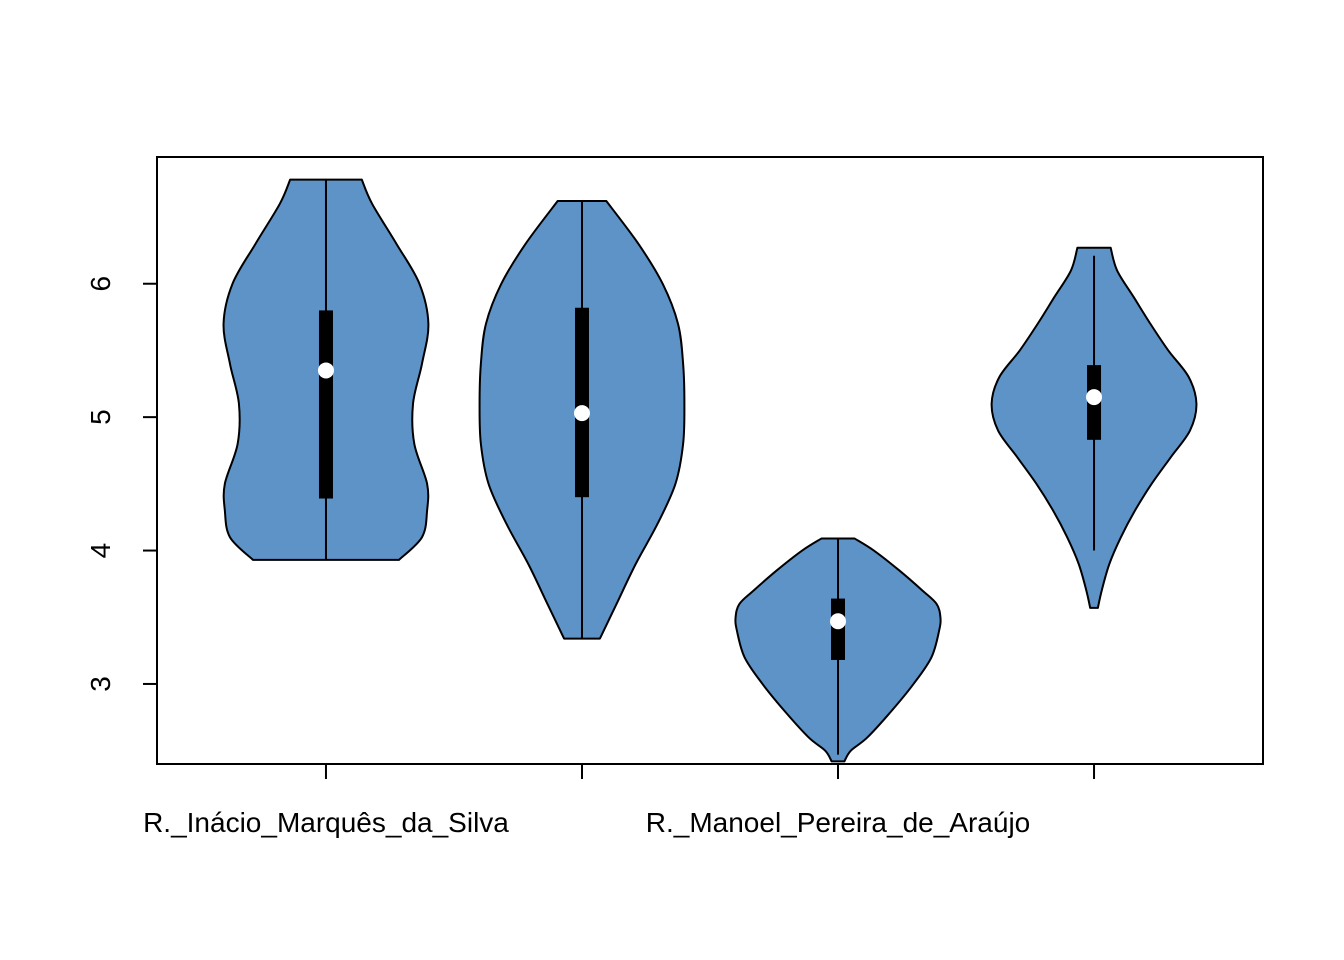 The height and width of the screenshot is (960, 1344). I want to click on y-tick-label-4: 4, so click(100, 551).